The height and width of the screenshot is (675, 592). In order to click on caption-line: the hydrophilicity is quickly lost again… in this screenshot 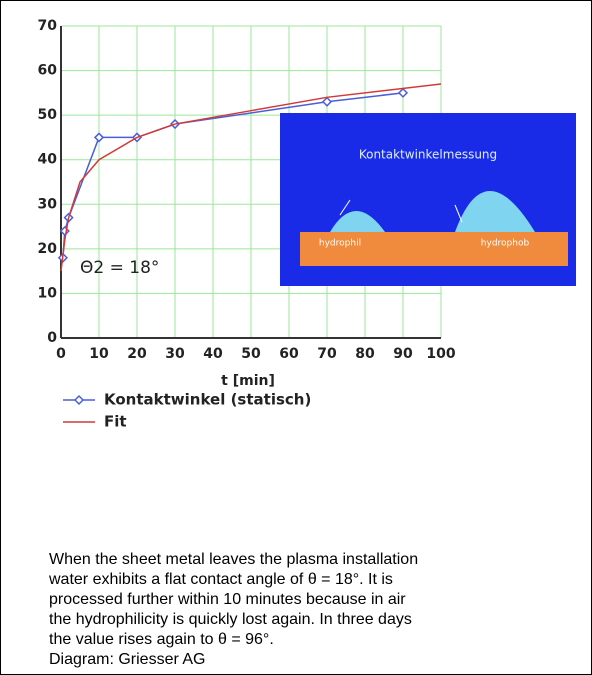, I will do `click(230, 619)`.